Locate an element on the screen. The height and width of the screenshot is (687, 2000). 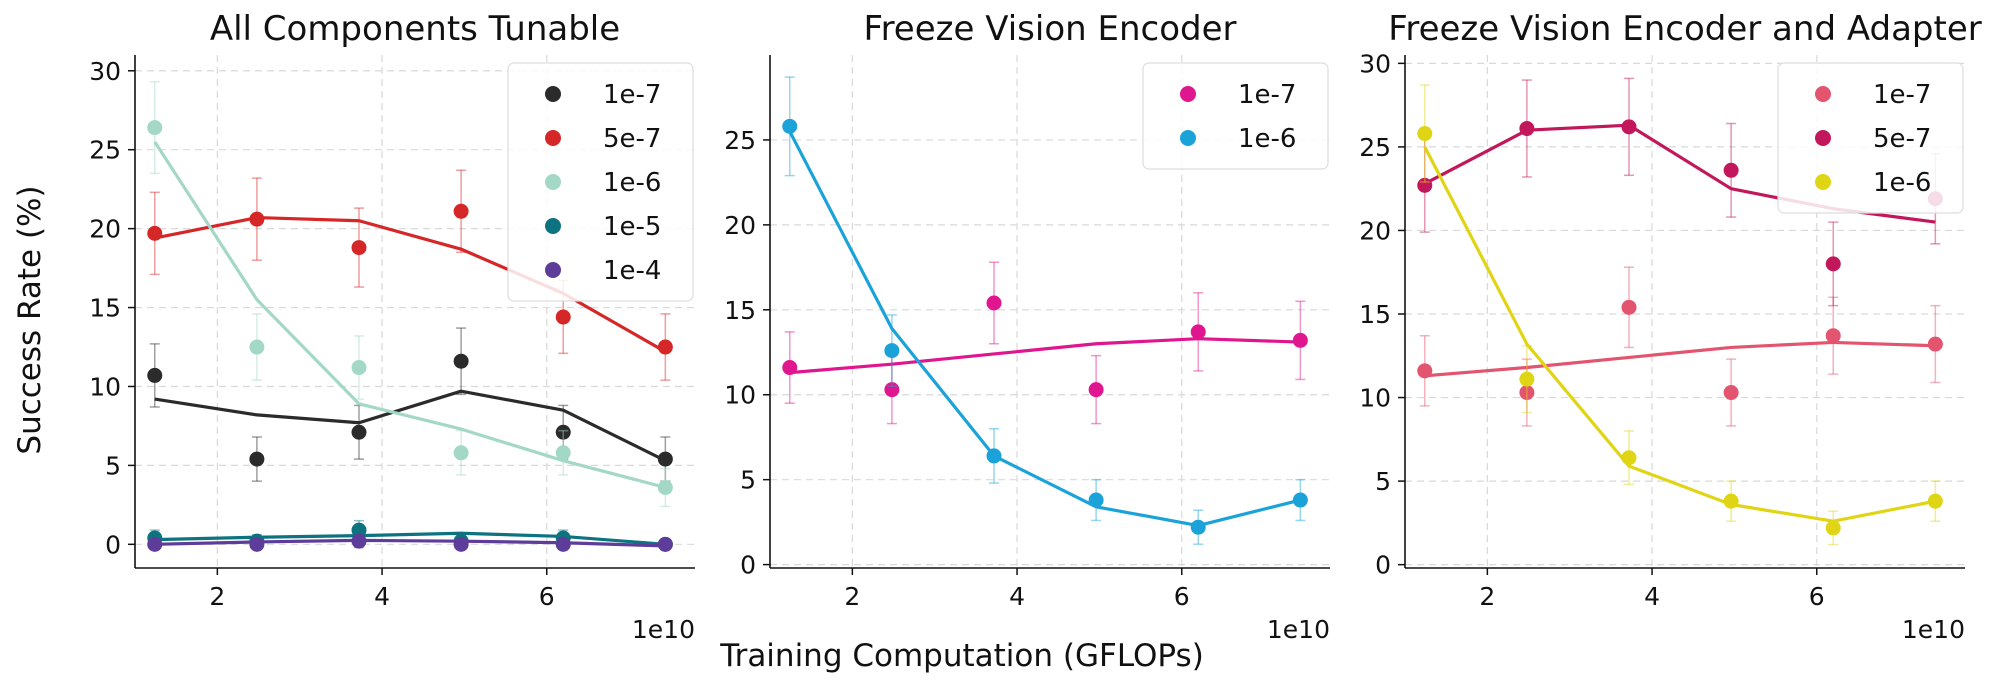
panel-title: All Components Tunable is located at coordinates (415, 29).